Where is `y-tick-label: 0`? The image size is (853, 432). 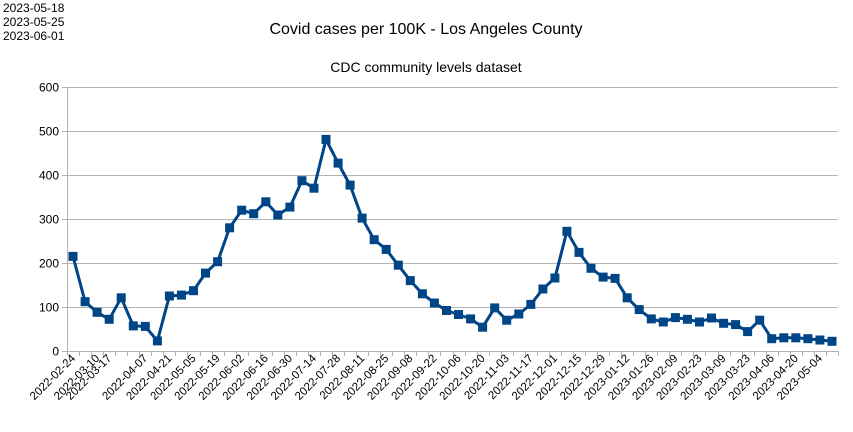
y-tick-label: 0 is located at coordinates (55, 352).